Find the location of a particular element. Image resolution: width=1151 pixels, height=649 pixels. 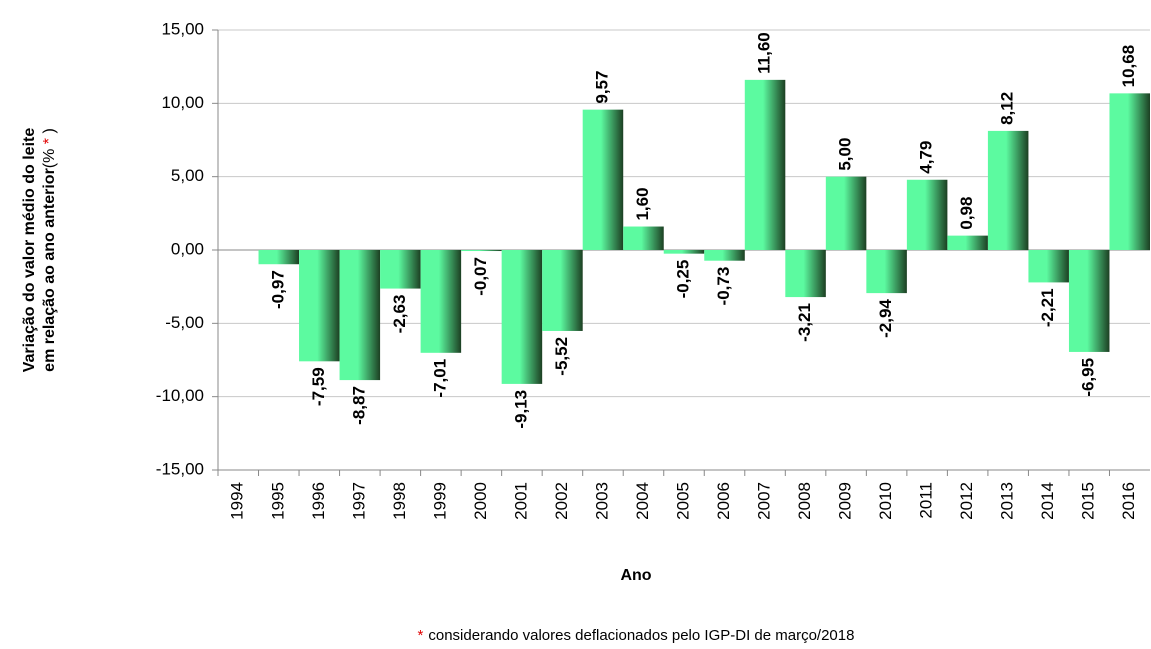

value-label: 0,98 is located at coordinates (966, 213).